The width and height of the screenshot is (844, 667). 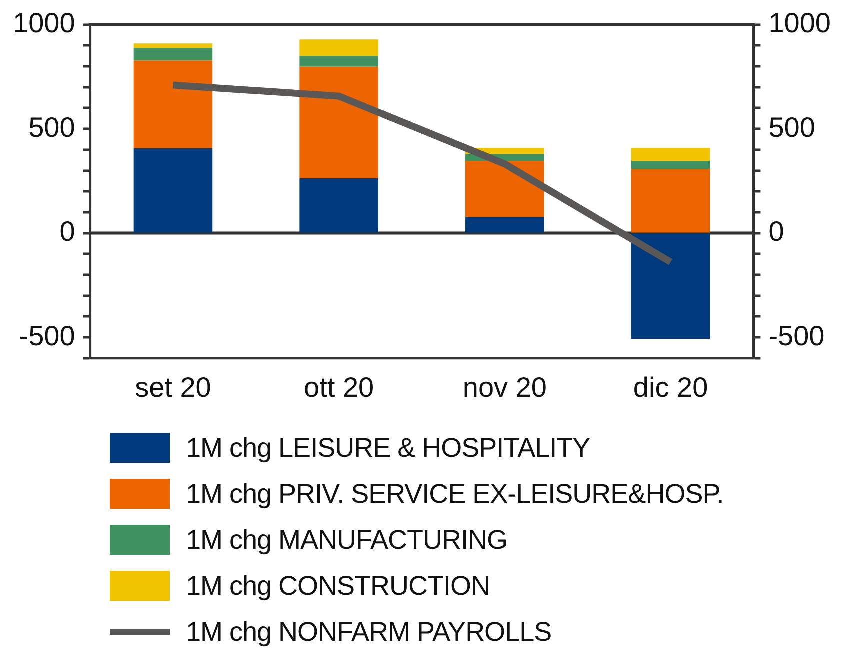 What do you see at coordinates (776, 232) in the screenshot?
I see `y2-tick-label: 0` at bounding box center [776, 232].